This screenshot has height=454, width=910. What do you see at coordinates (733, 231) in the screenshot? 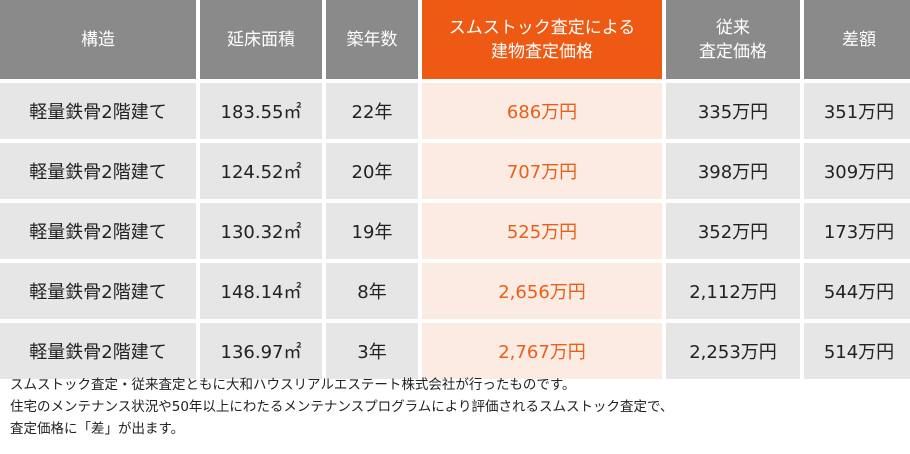
I see `table-cell-conventional-price: 352万円` at bounding box center [733, 231].